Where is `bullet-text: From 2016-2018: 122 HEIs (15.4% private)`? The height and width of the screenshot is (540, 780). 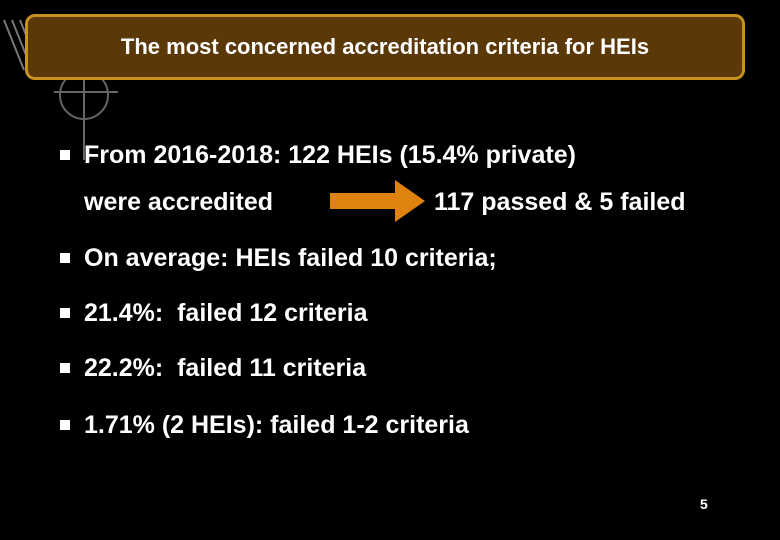
bullet-text: From 2016-2018: 122 HEIs (15.4% private) is located at coordinates (330, 155).